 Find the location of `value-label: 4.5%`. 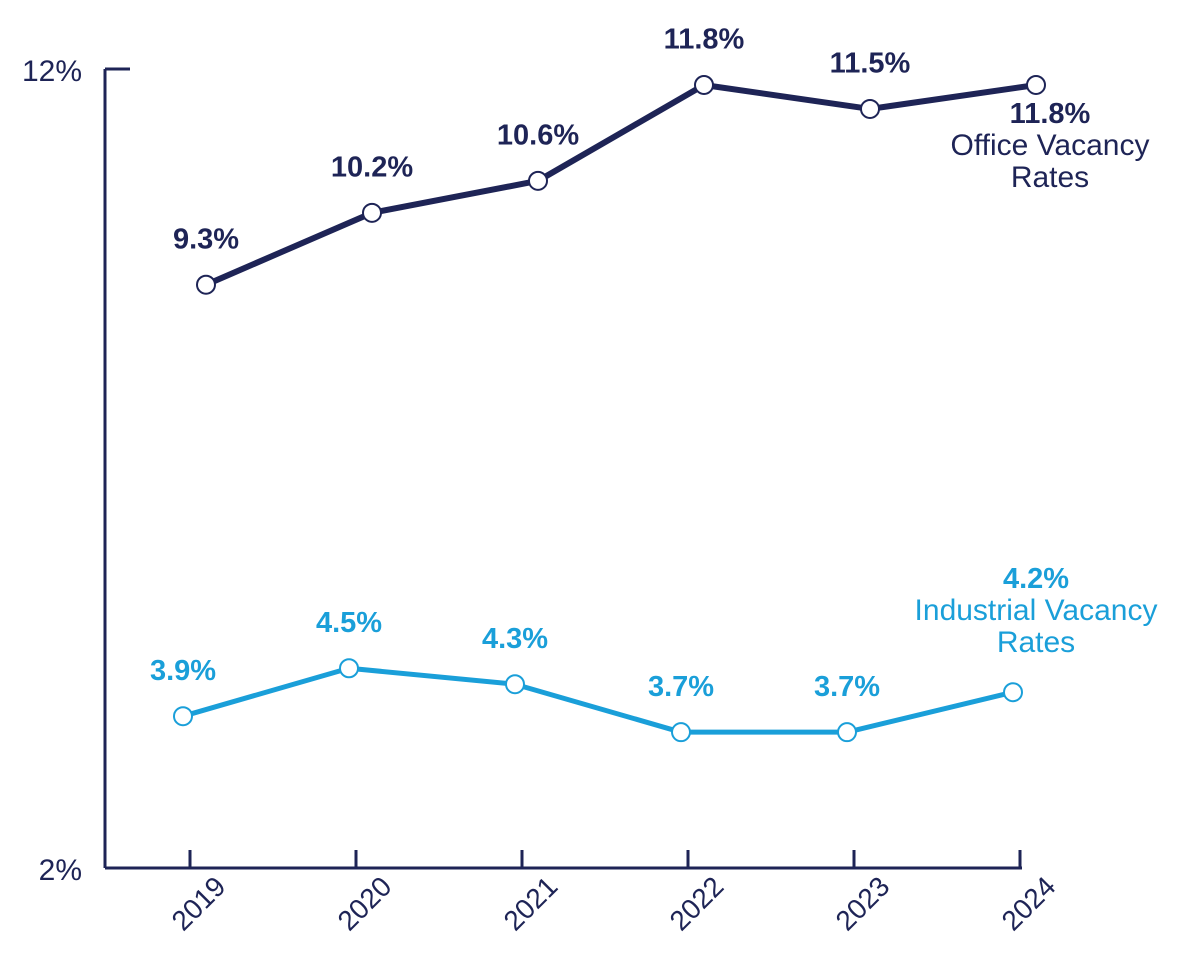

value-label: 4.5% is located at coordinates (349, 623).